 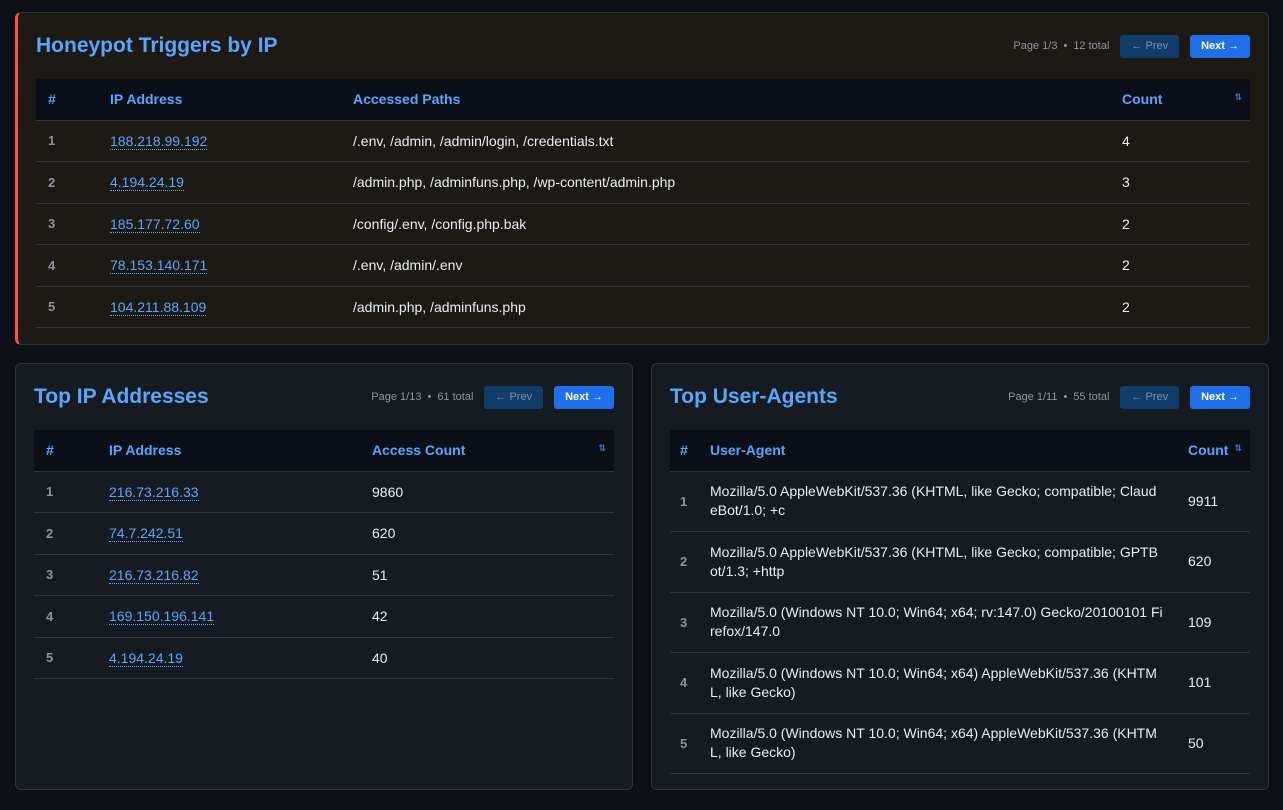 What do you see at coordinates (725, 224) in the screenshot?
I see `cell-paths: /config/.env, /config.php.bak` at bounding box center [725, 224].